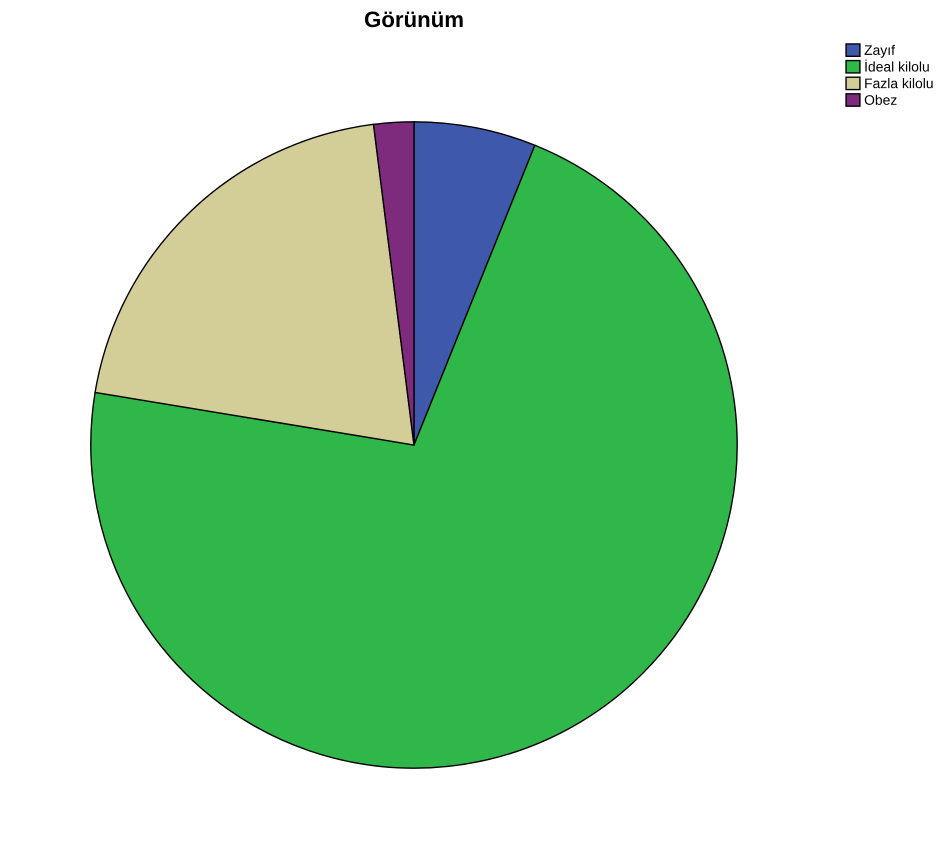  I want to click on legend-label: İdeal kilolu, so click(897, 65).